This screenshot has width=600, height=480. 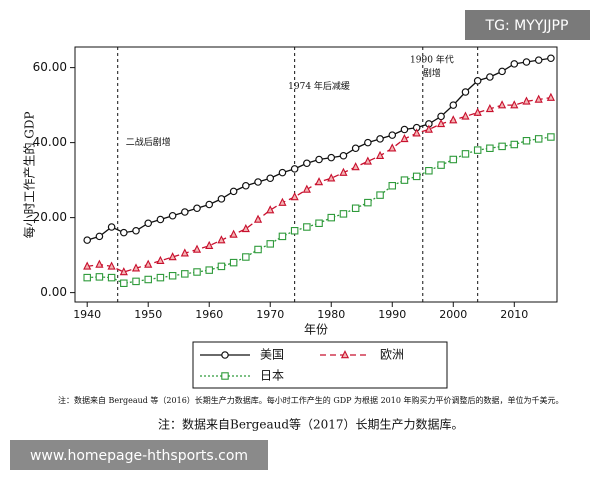 What do you see at coordinates (514, 314) in the screenshot?
I see `x-tick-label: 2010` at bounding box center [514, 314].